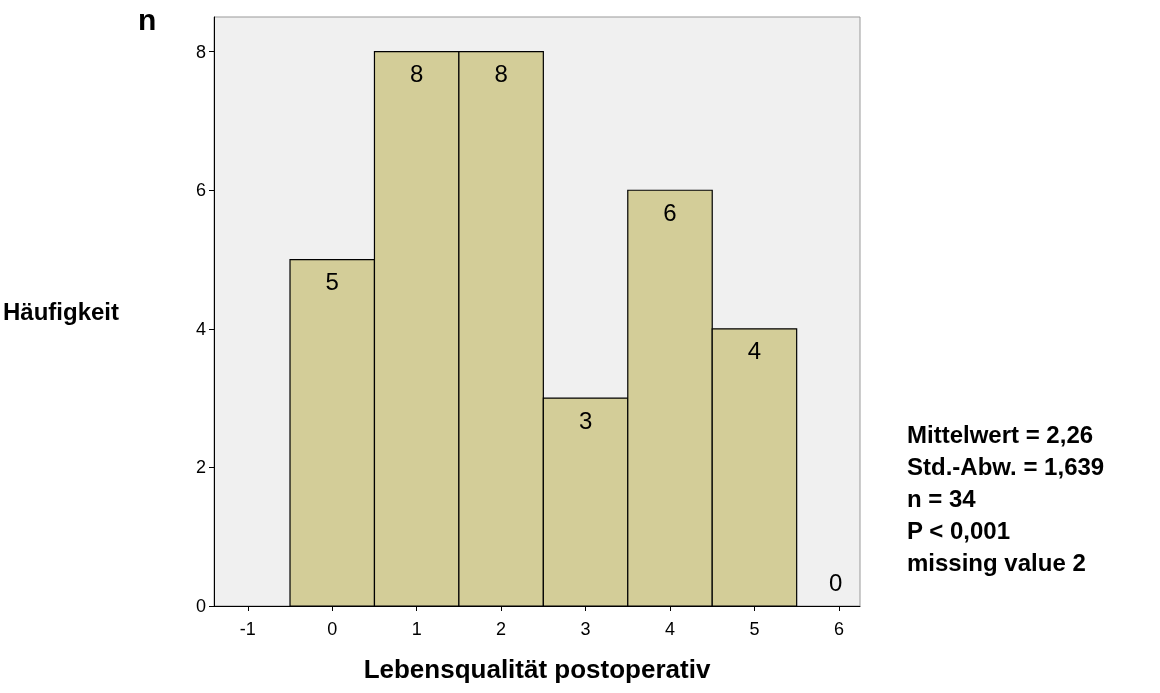 The height and width of the screenshot is (693, 1160). Describe the element at coordinates (332, 282) in the screenshot. I see `data-label: 5` at that location.